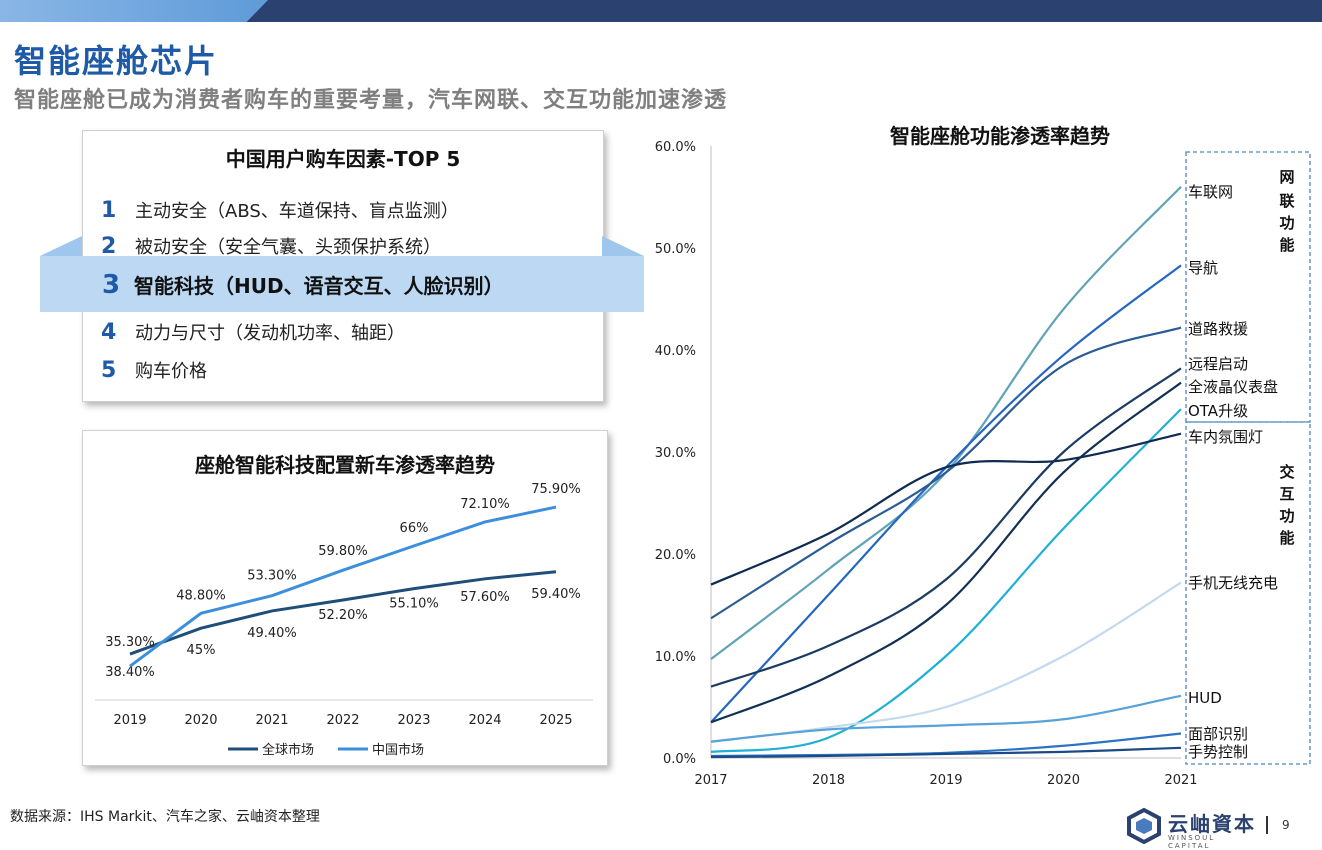  Describe the element at coordinates (109, 332) in the screenshot. I see `factor-num: 4` at that location.